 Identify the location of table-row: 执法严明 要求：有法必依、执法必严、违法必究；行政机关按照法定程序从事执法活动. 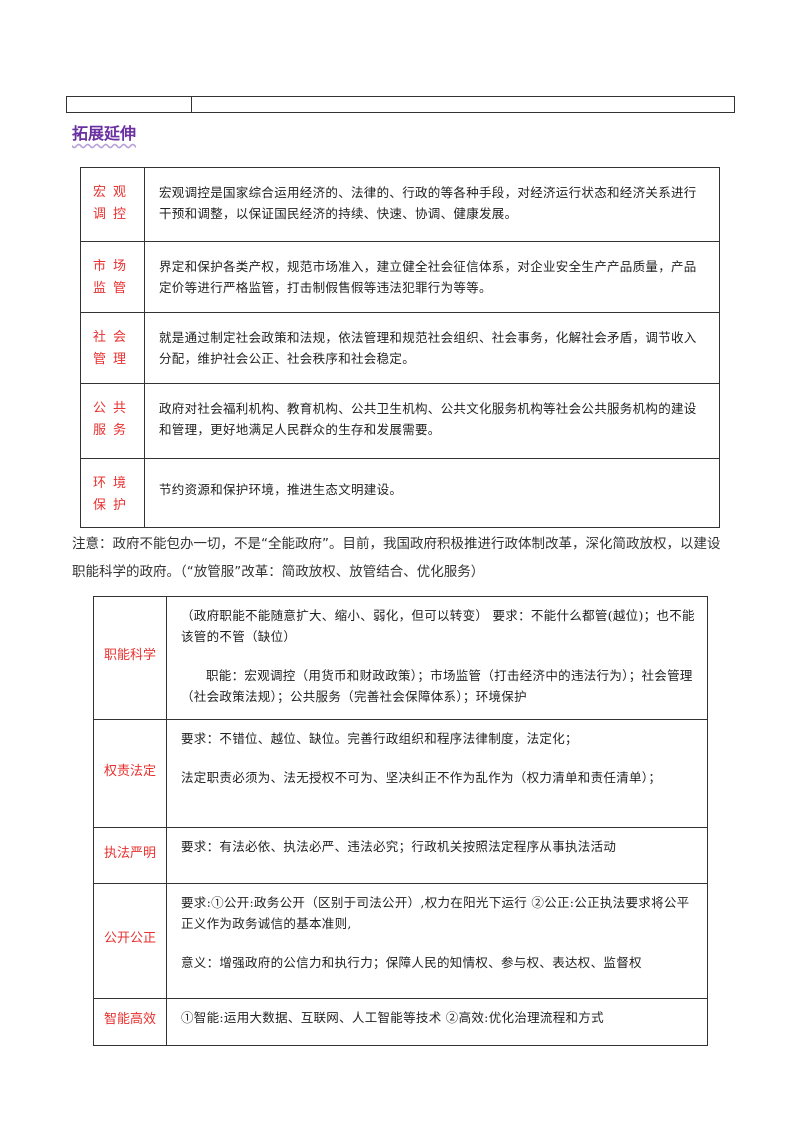
(400, 855).